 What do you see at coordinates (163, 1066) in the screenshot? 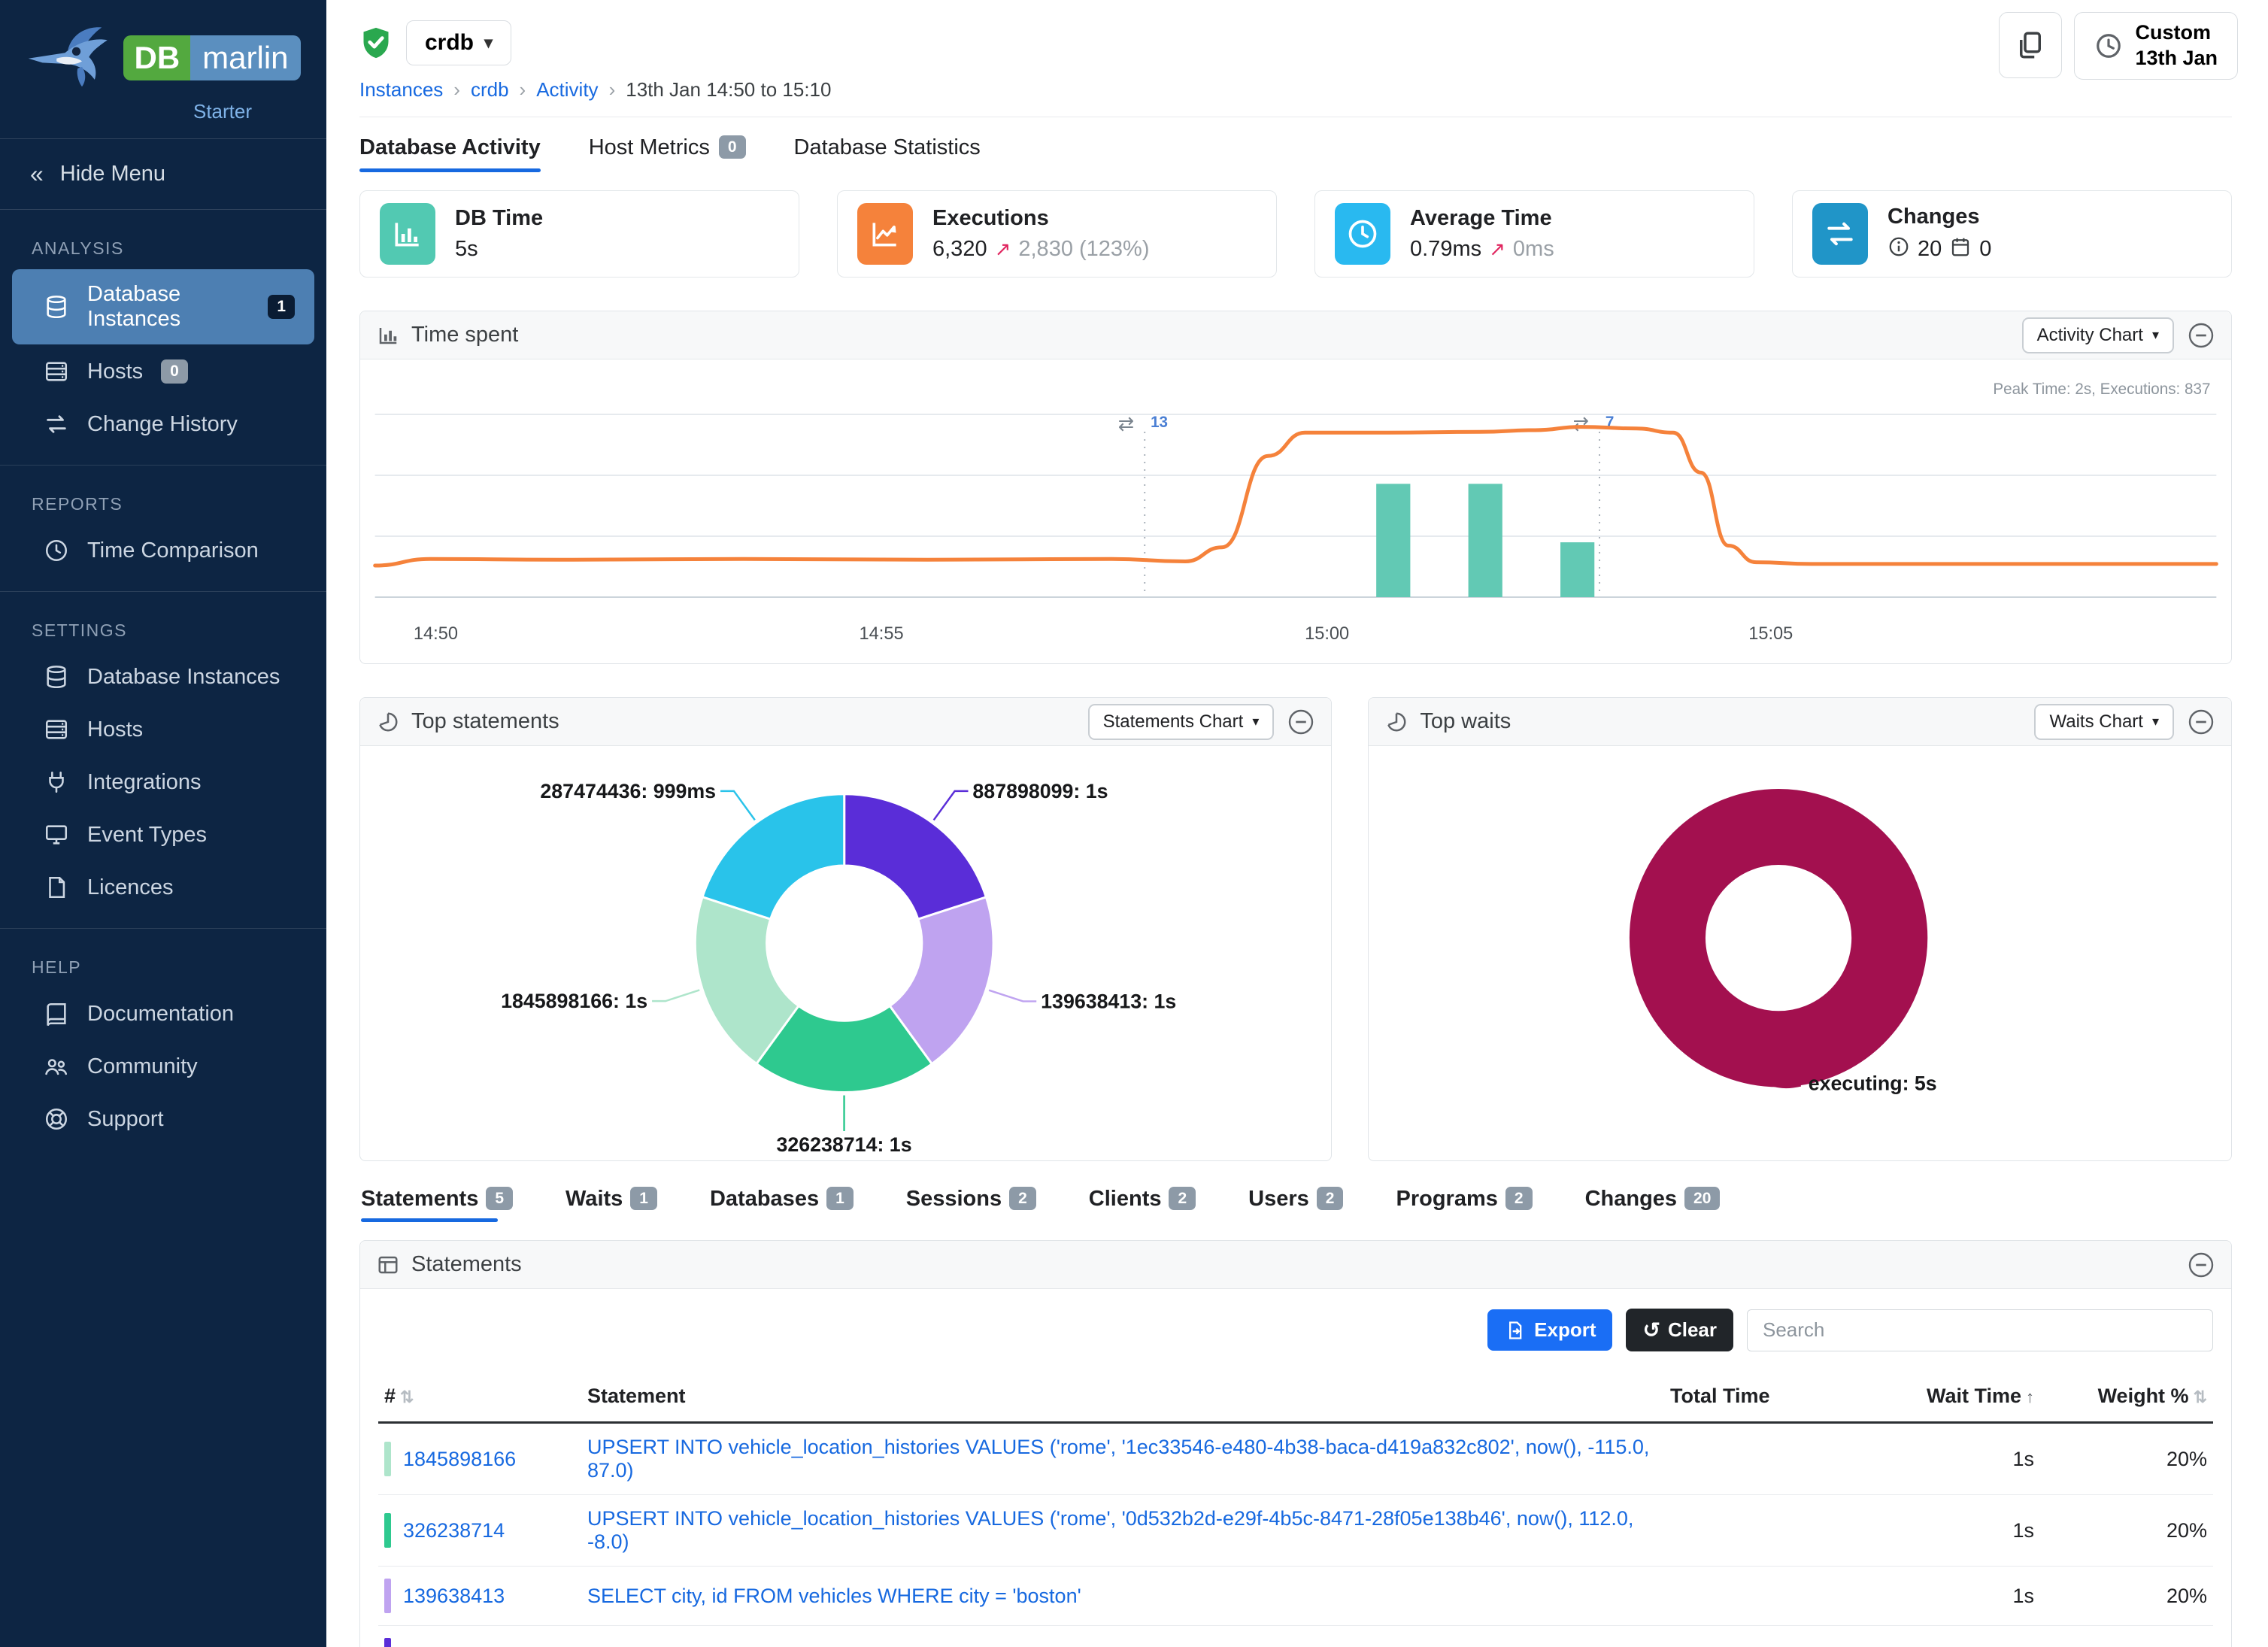
I see `sidebar-item-community: Community` at bounding box center [163, 1066].